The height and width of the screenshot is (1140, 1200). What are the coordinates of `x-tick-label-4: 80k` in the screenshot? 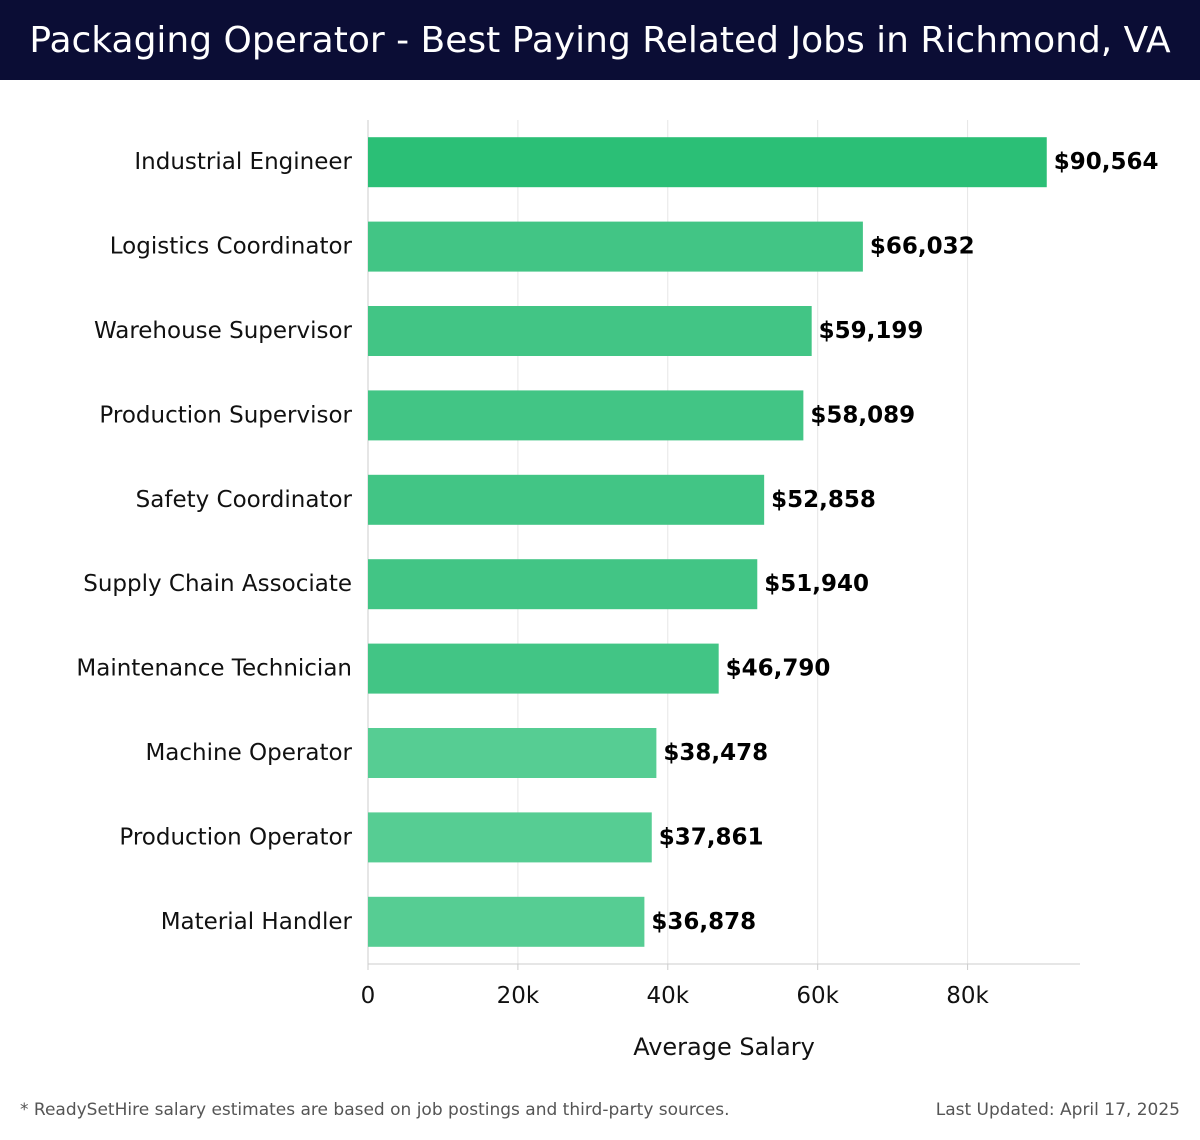 It's located at (967, 996).